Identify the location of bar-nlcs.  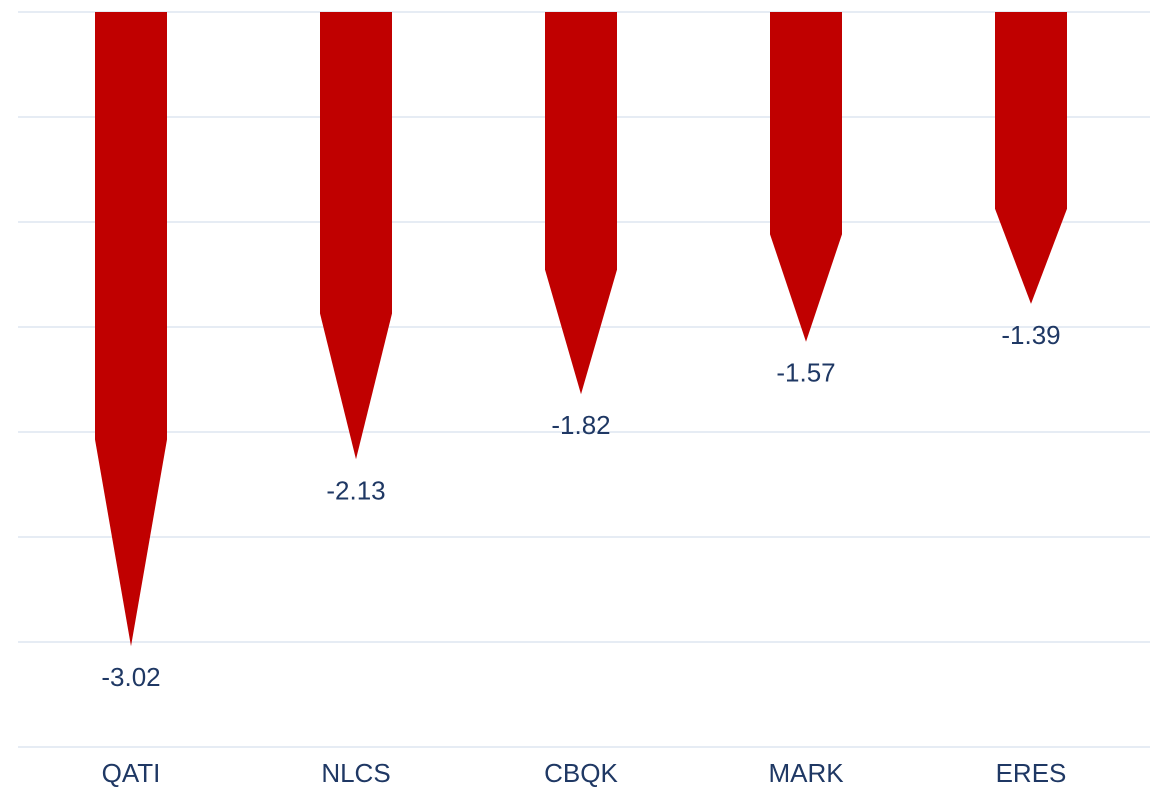
(356, 236).